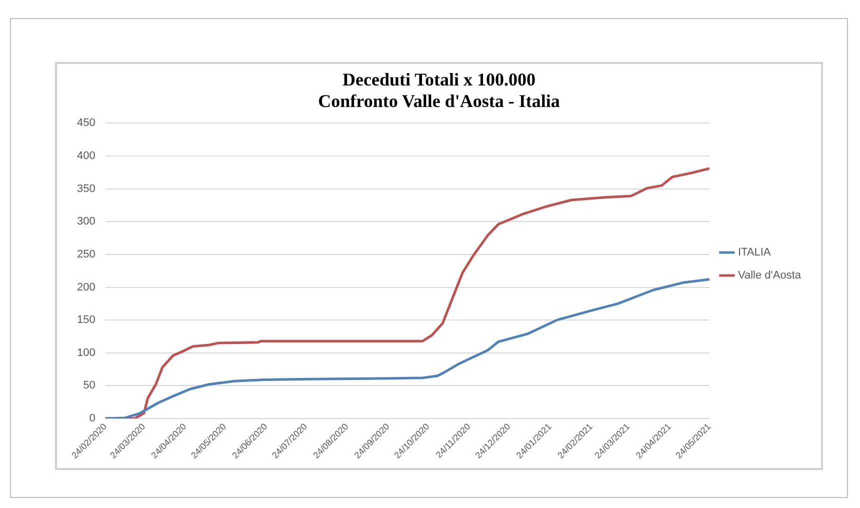 The height and width of the screenshot is (508, 860). I want to click on y-tick-label: 350, so click(86, 188).